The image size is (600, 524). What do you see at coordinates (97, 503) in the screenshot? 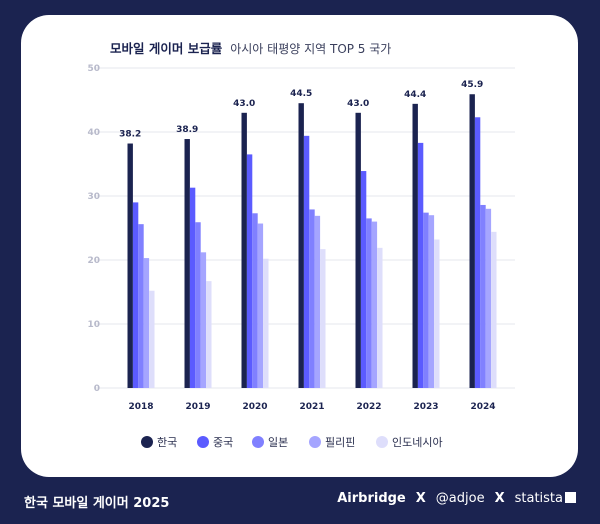
I see `footer-title: 한국 모바일 게이머 2025` at bounding box center [97, 503].